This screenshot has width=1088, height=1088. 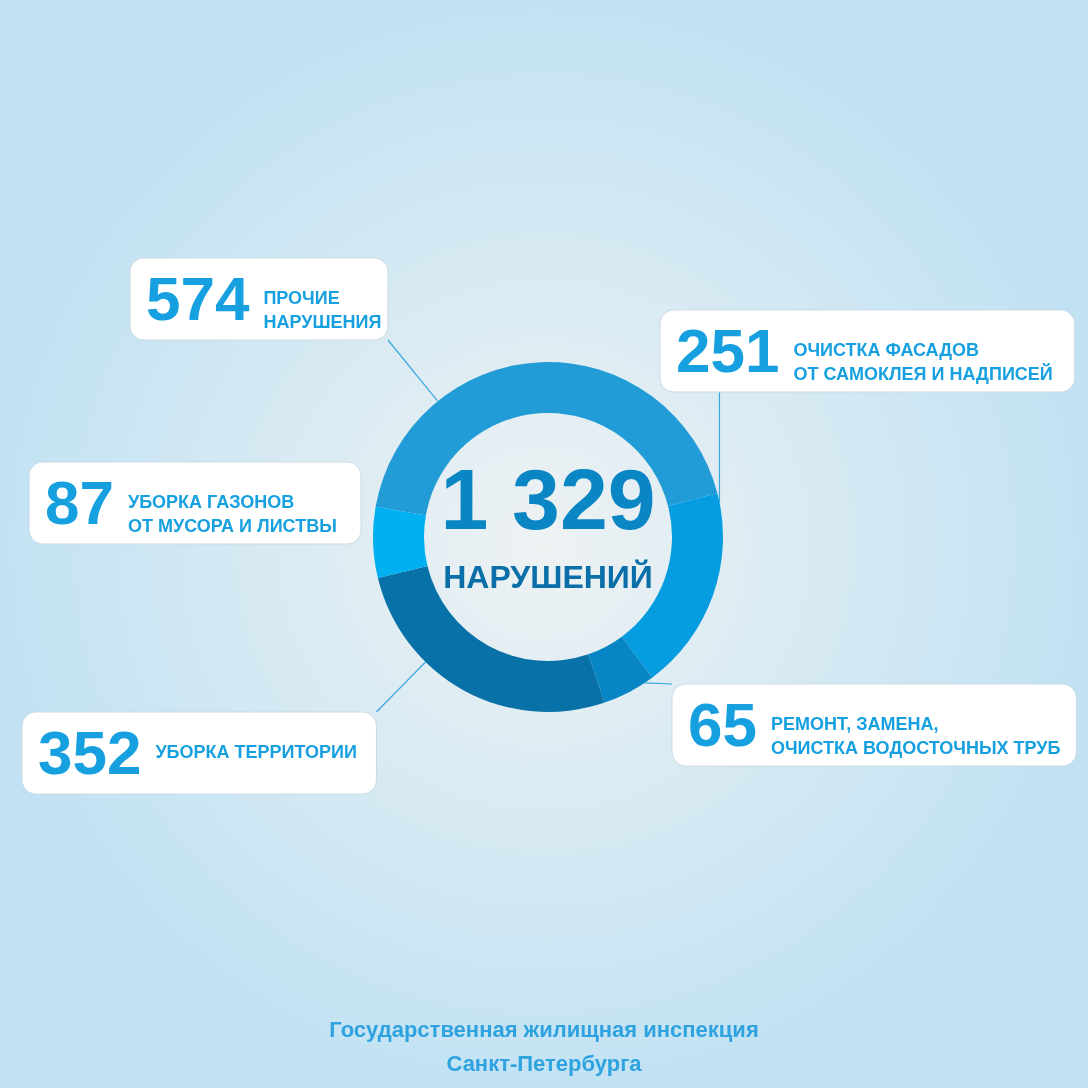 I want to click on data-label: 251, so click(x=728, y=350).